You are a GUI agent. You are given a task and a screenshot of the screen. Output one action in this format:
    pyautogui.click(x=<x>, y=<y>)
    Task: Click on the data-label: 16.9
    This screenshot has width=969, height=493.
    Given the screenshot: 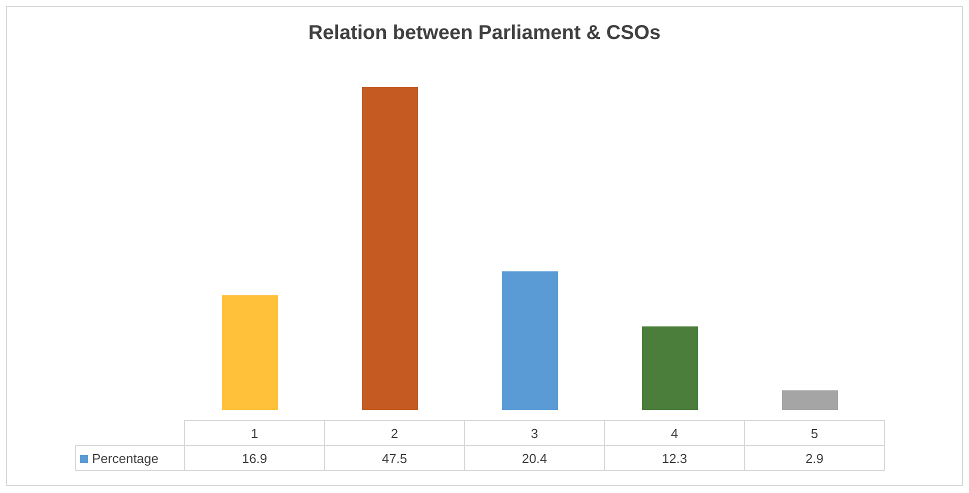 What is the action you would take?
    pyautogui.click(x=254, y=458)
    